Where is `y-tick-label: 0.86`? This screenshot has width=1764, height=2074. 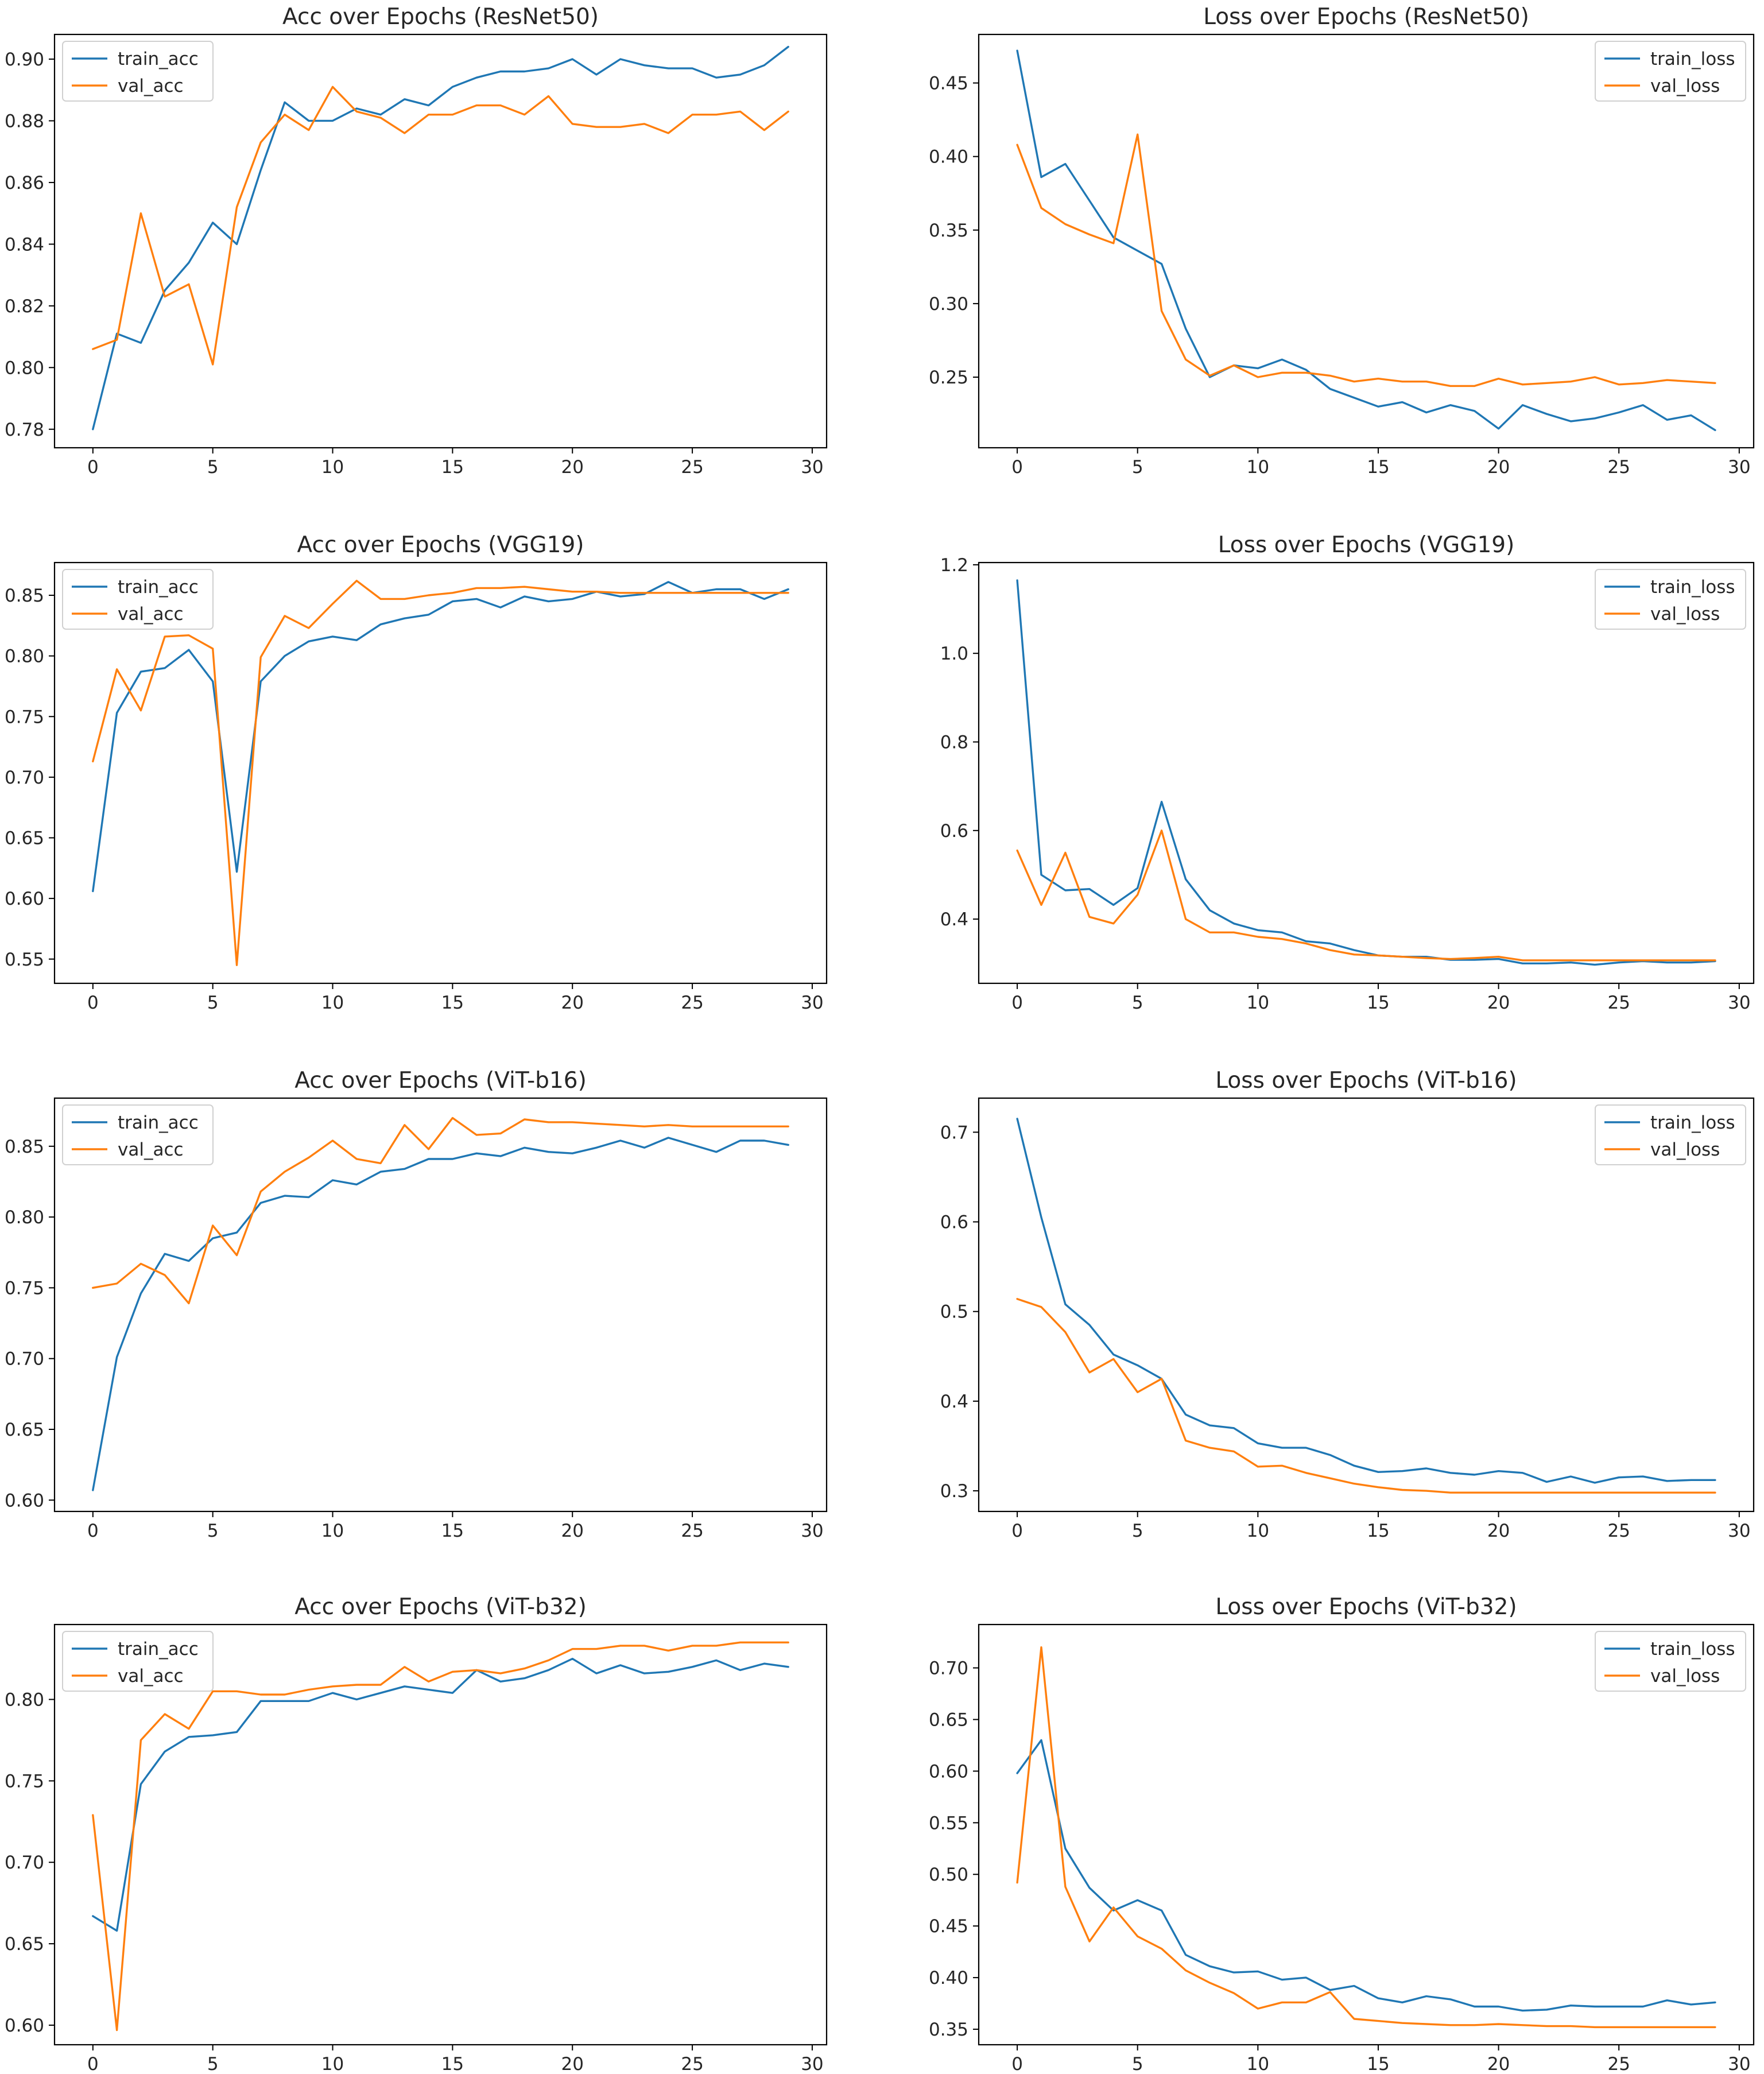
y-tick-label: 0.86 is located at coordinates (24, 183).